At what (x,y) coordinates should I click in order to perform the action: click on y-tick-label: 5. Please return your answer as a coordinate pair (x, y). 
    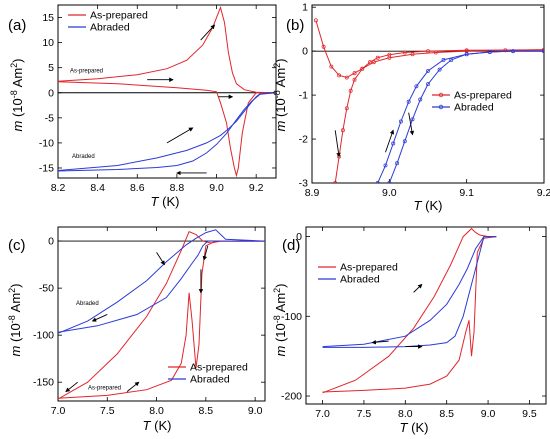
    Looking at the image, I should click on (51, 68).